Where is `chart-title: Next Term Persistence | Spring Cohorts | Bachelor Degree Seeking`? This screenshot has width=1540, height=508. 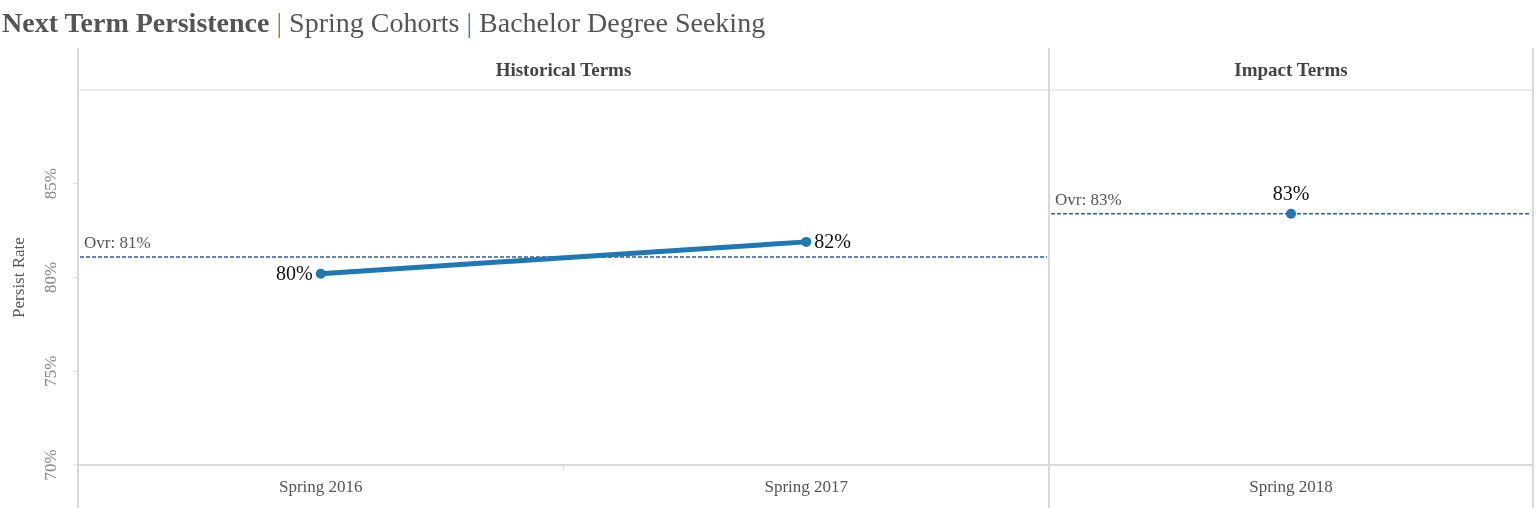
chart-title: Next Term Persistence | Spring Cohorts | Bachelor Degree Seeking is located at coordinates (384, 22).